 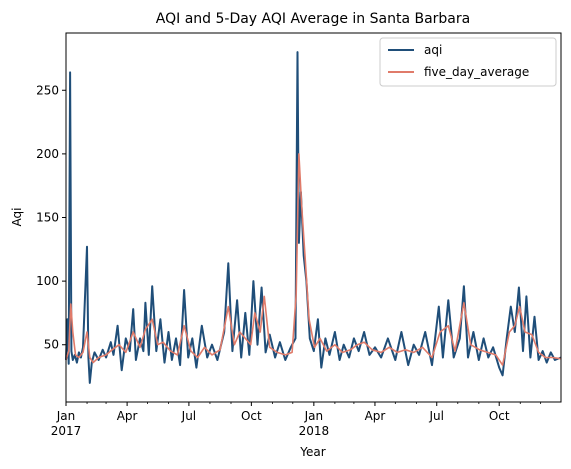 I want to click on y-tick-label: 200, so click(x=47, y=154).